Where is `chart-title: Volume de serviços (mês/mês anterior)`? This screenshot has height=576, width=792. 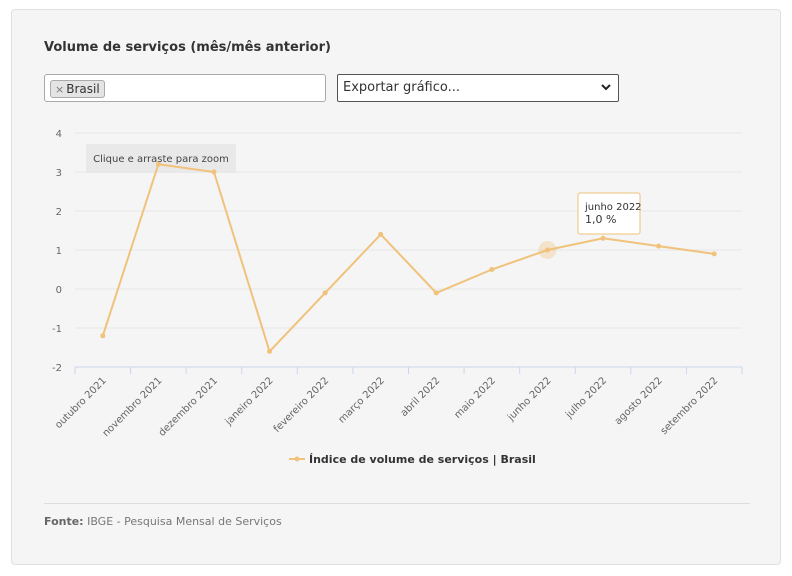
chart-title: Volume de serviços (mês/mês anterior) is located at coordinates (187, 47).